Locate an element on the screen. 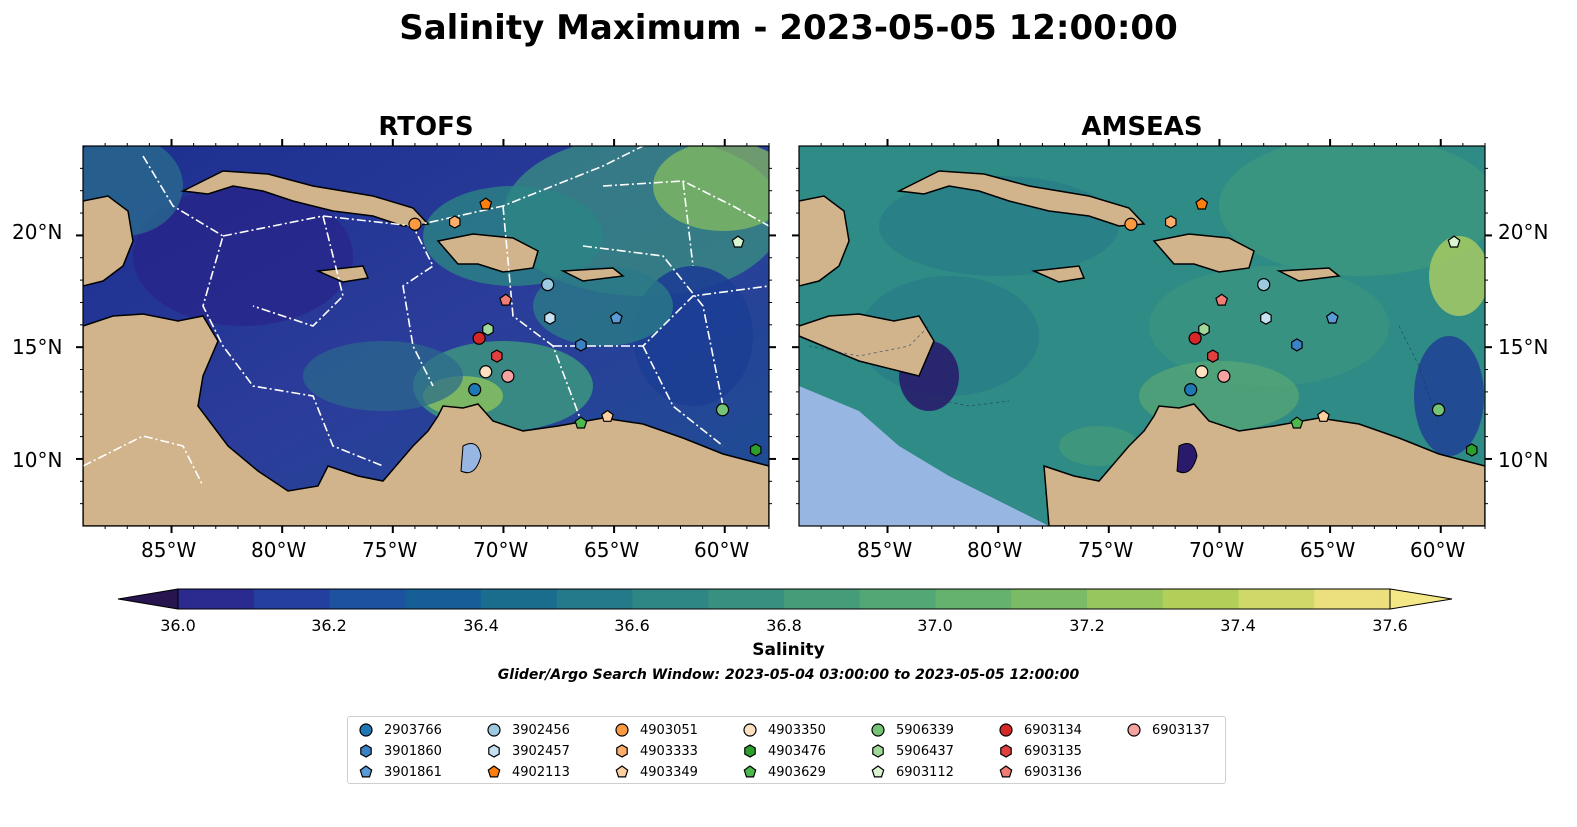  legend-label: 4902113 is located at coordinates (541, 772).